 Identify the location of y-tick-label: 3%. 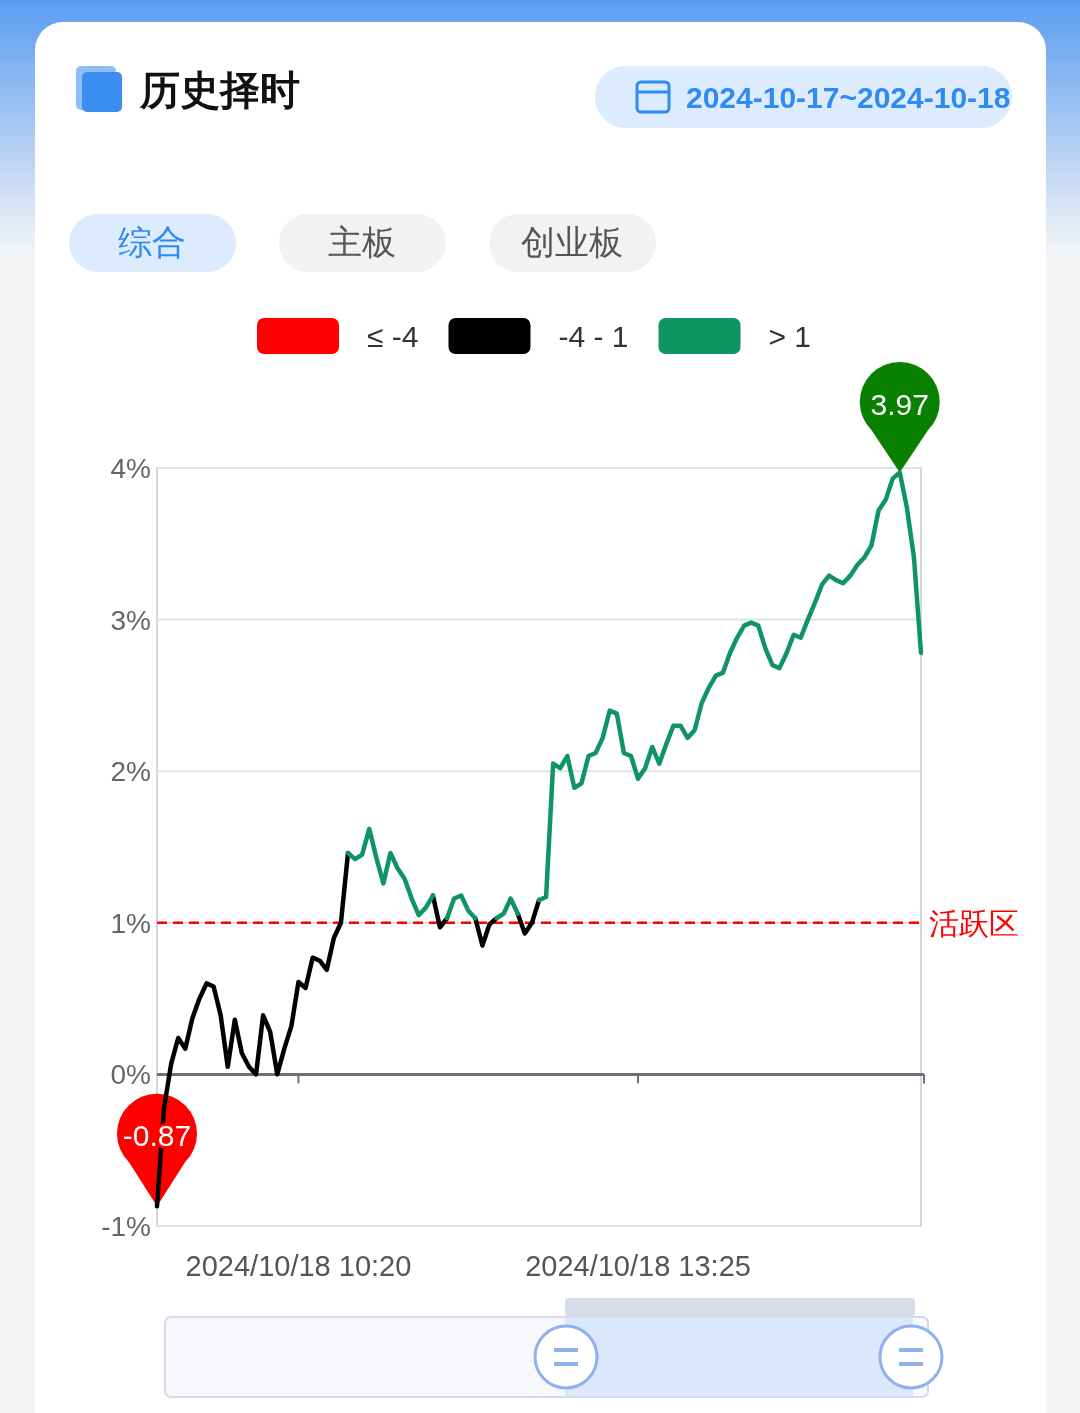
(130, 620).